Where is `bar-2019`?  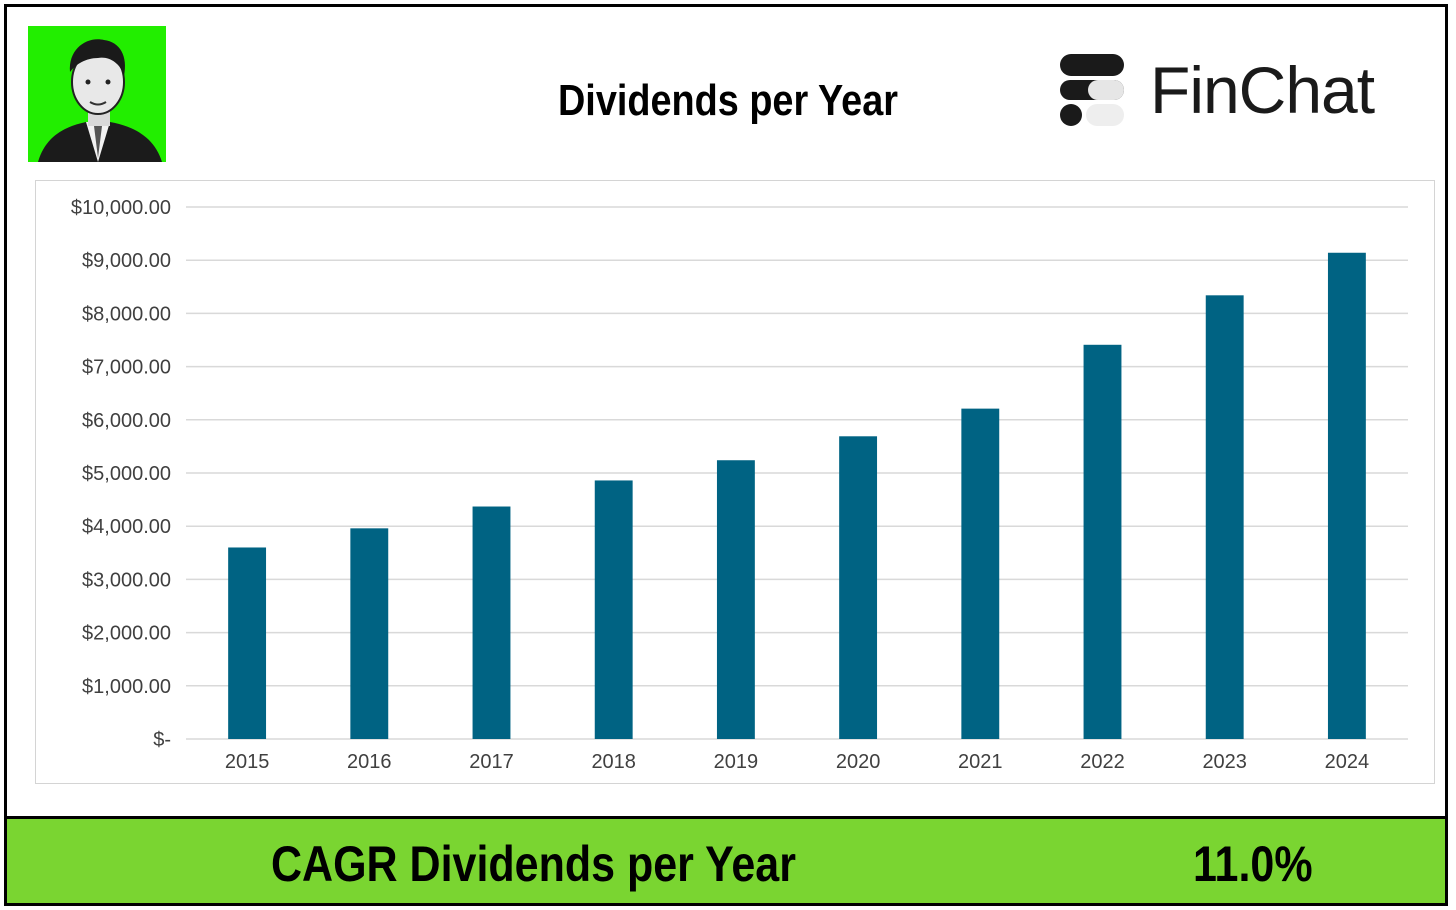 bar-2019 is located at coordinates (735, 599).